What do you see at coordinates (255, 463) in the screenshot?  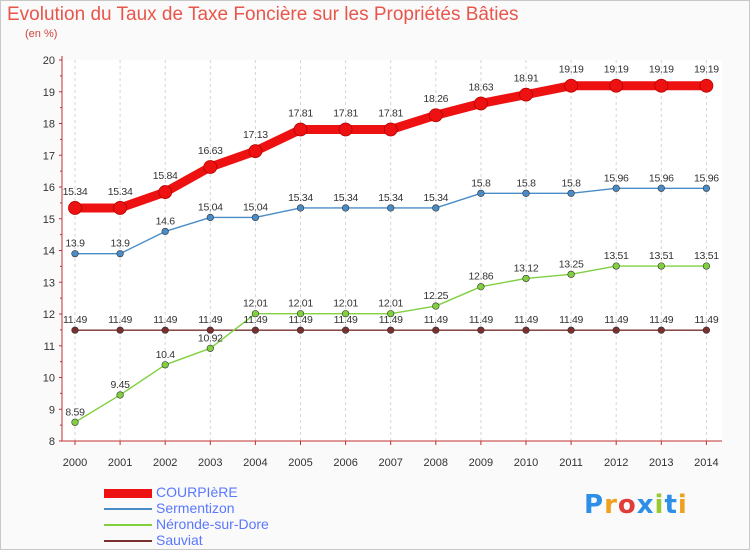 I see `x-tick-label: 2004` at bounding box center [255, 463].